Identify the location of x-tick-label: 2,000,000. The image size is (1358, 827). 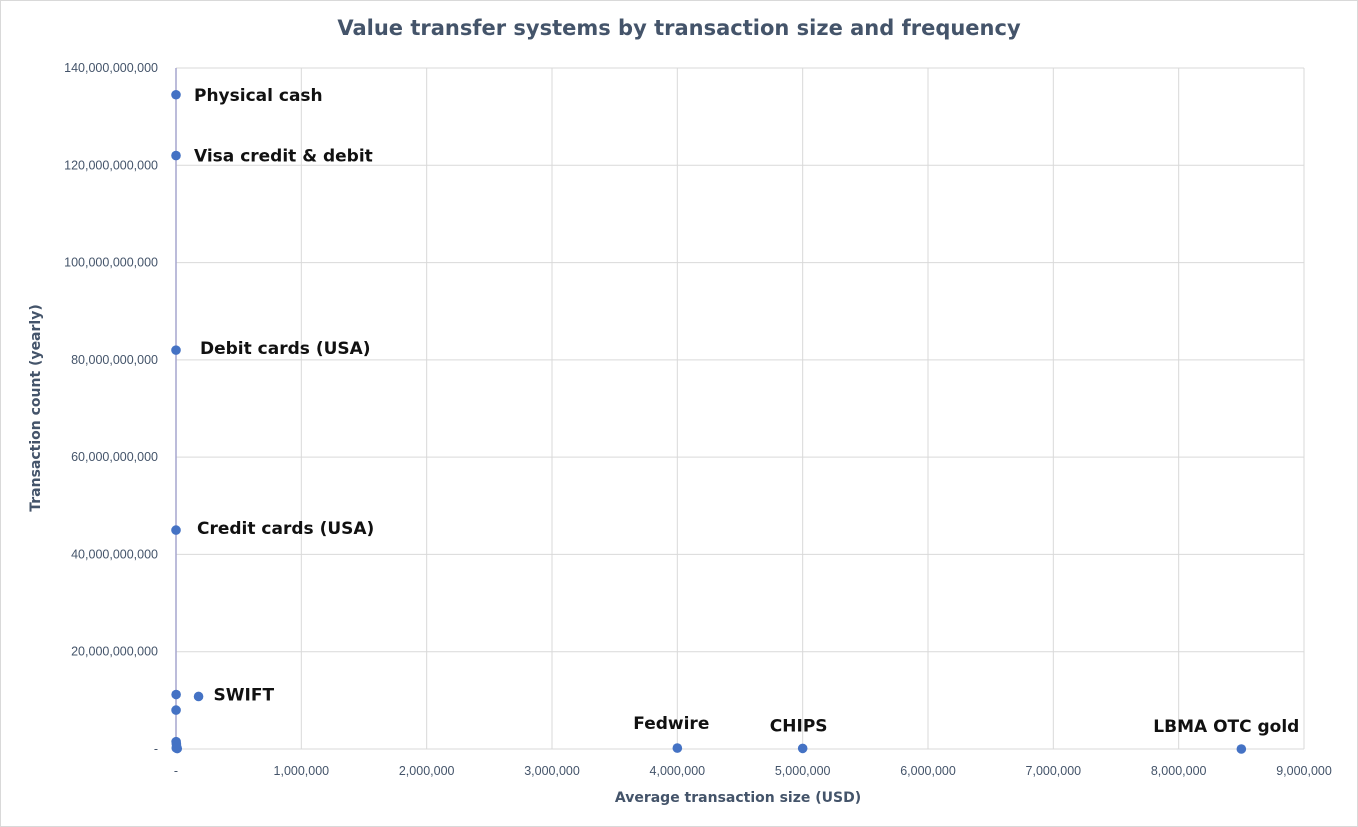
(427, 771).